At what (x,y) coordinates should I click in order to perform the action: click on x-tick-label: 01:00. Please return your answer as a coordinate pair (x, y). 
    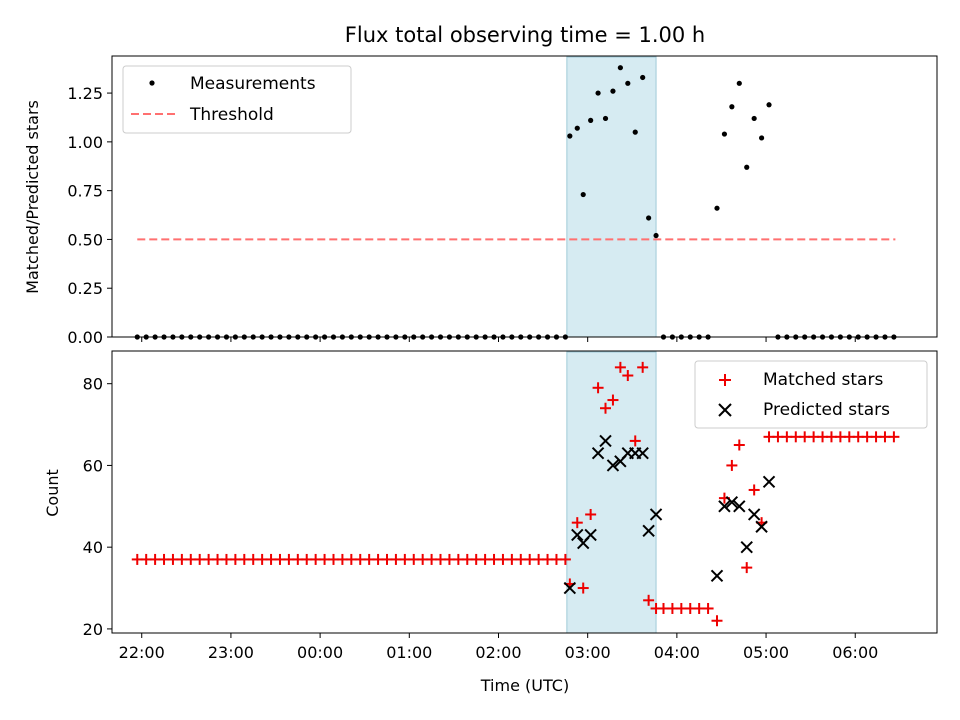
    Looking at the image, I should click on (409, 652).